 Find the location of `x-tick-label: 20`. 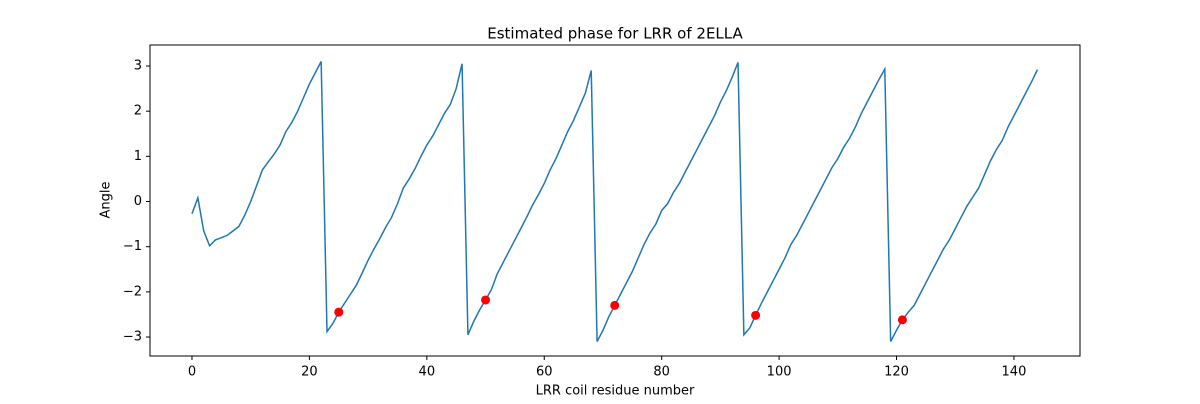

x-tick-label: 20 is located at coordinates (309, 372).